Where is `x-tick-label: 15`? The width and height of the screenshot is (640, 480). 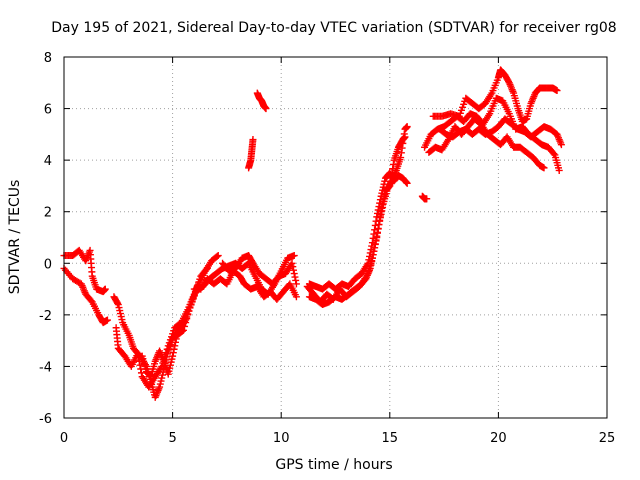
x-tick-label: 15 is located at coordinates (390, 438).